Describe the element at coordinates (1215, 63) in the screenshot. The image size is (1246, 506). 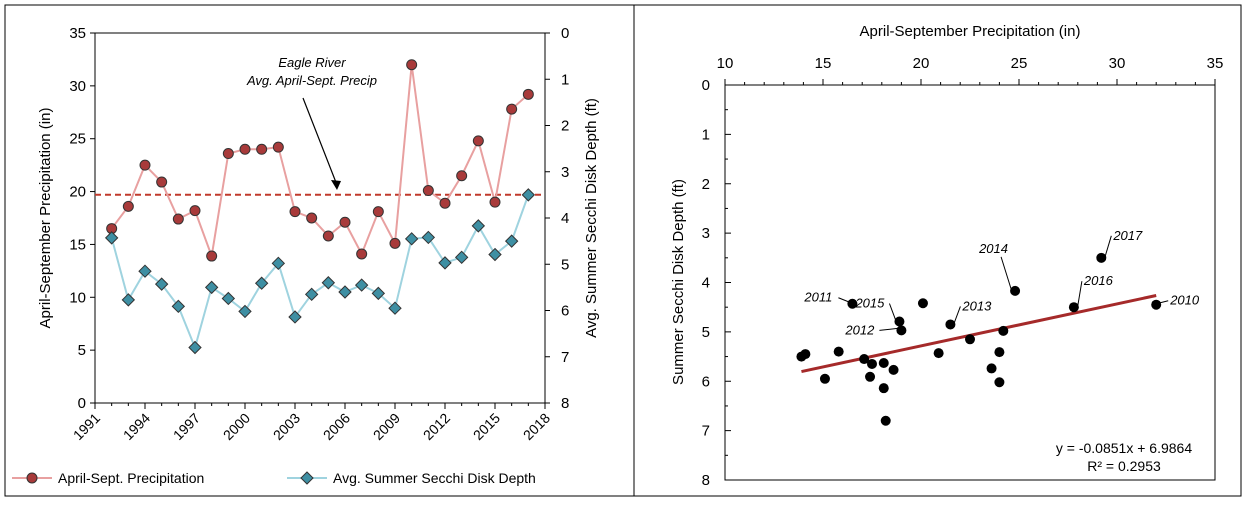
I see `x-tick-label: 35` at that location.